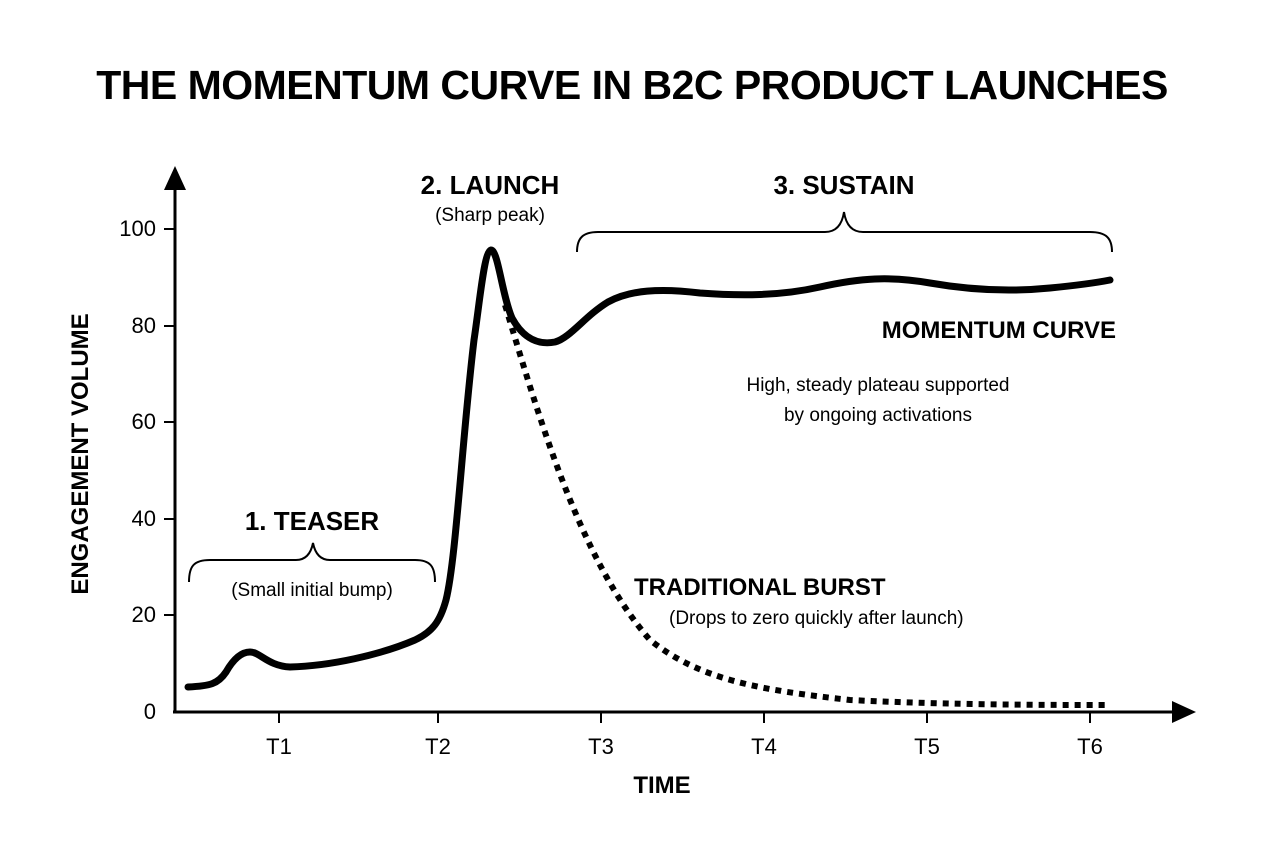 This screenshot has height=848, width=1264. What do you see at coordinates (1090, 746) in the screenshot?
I see `x-tick-t6: T6` at bounding box center [1090, 746].